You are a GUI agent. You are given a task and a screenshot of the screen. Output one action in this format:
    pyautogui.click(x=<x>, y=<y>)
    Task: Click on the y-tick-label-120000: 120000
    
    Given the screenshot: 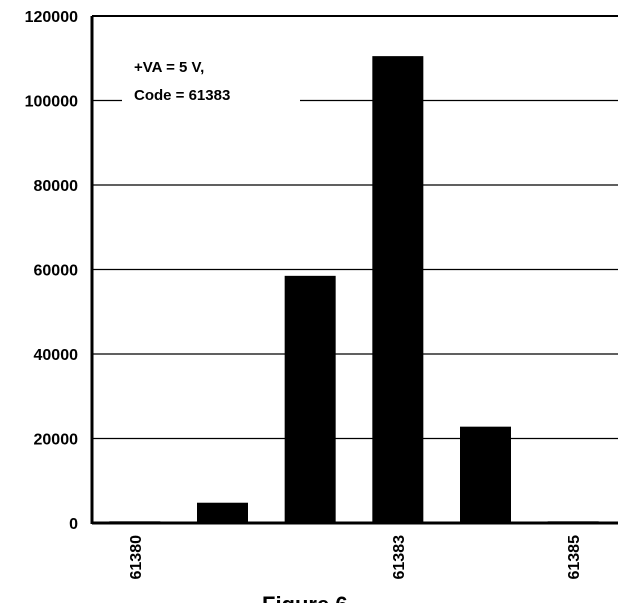 What is the action you would take?
    pyautogui.click(x=51, y=17)
    